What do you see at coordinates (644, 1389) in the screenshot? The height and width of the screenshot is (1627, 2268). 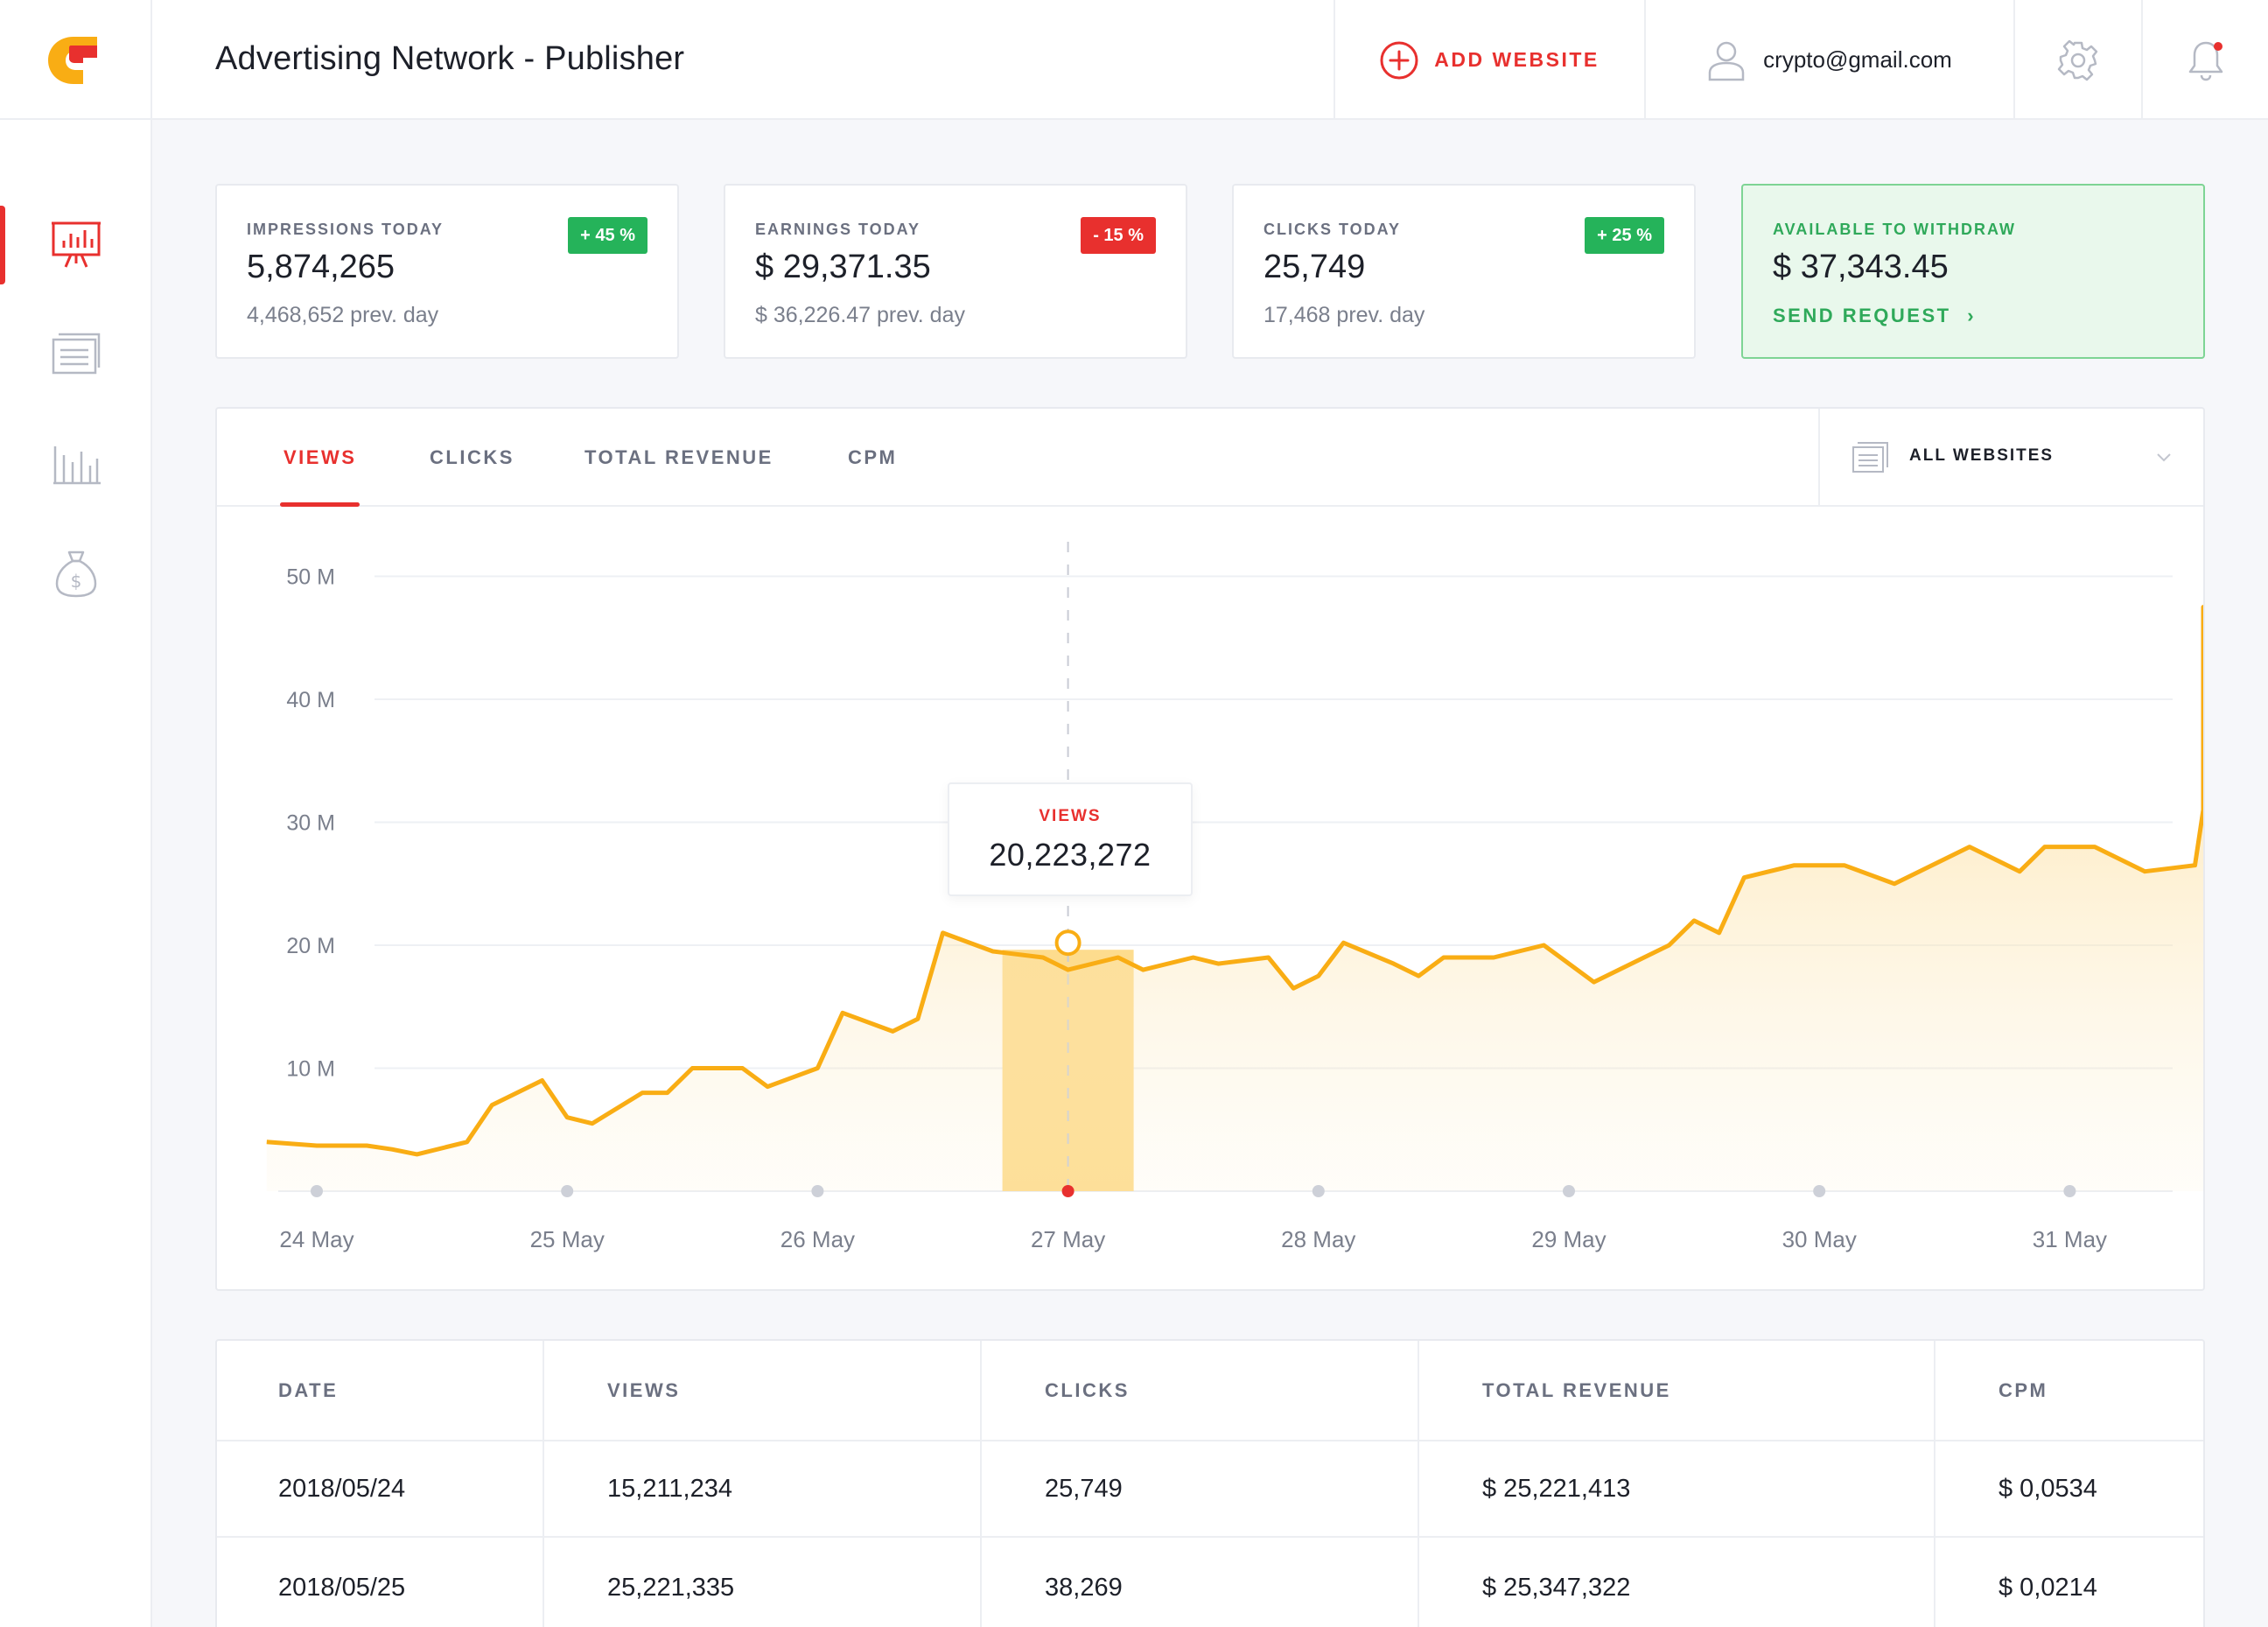 I see `header-views-label: VIEWS` at bounding box center [644, 1389].